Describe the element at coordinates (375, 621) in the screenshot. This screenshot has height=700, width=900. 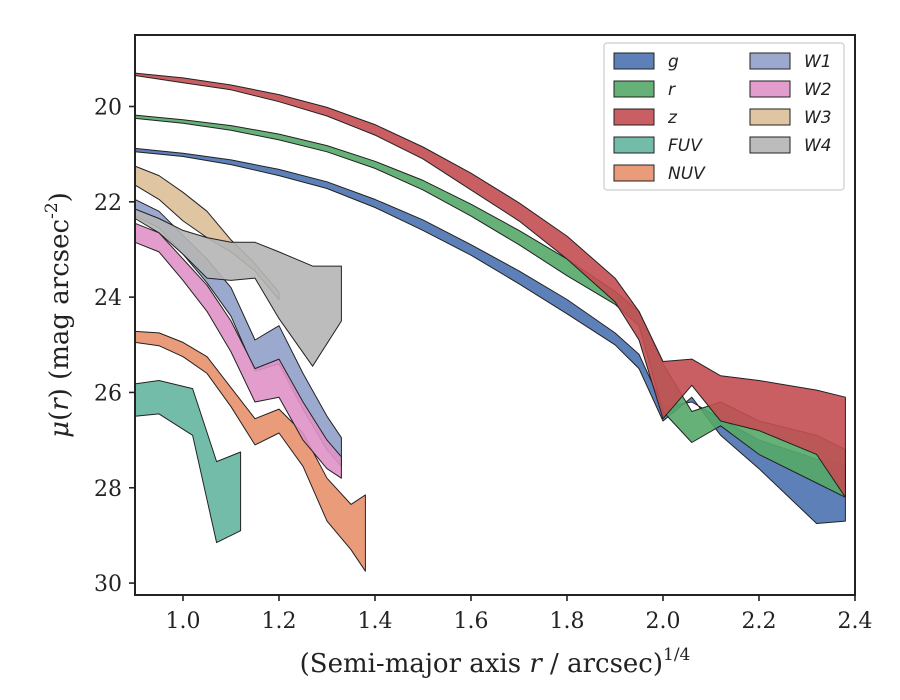
I see `x-tick-label: 1.4` at that location.